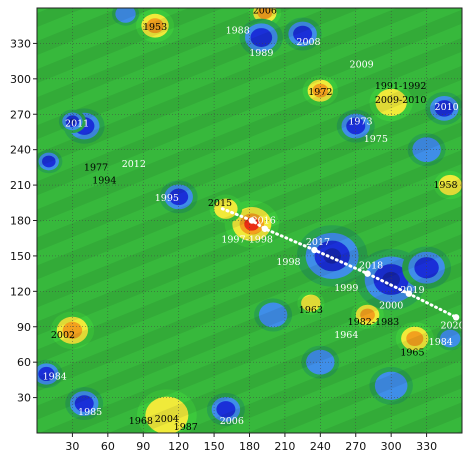  I want to click on annotation-30: 2002, so click(63, 335).